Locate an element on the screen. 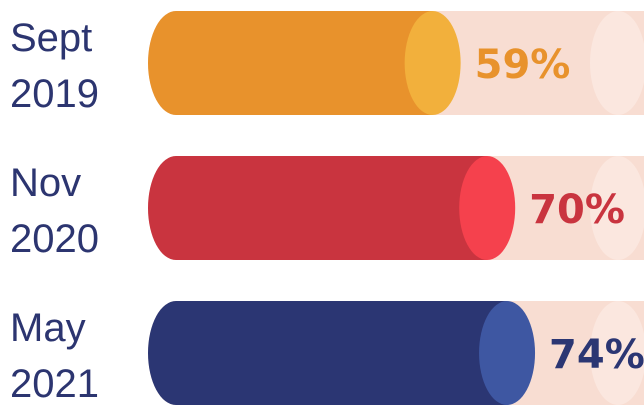  value-label: 74% is located at coordinates (596, 355).